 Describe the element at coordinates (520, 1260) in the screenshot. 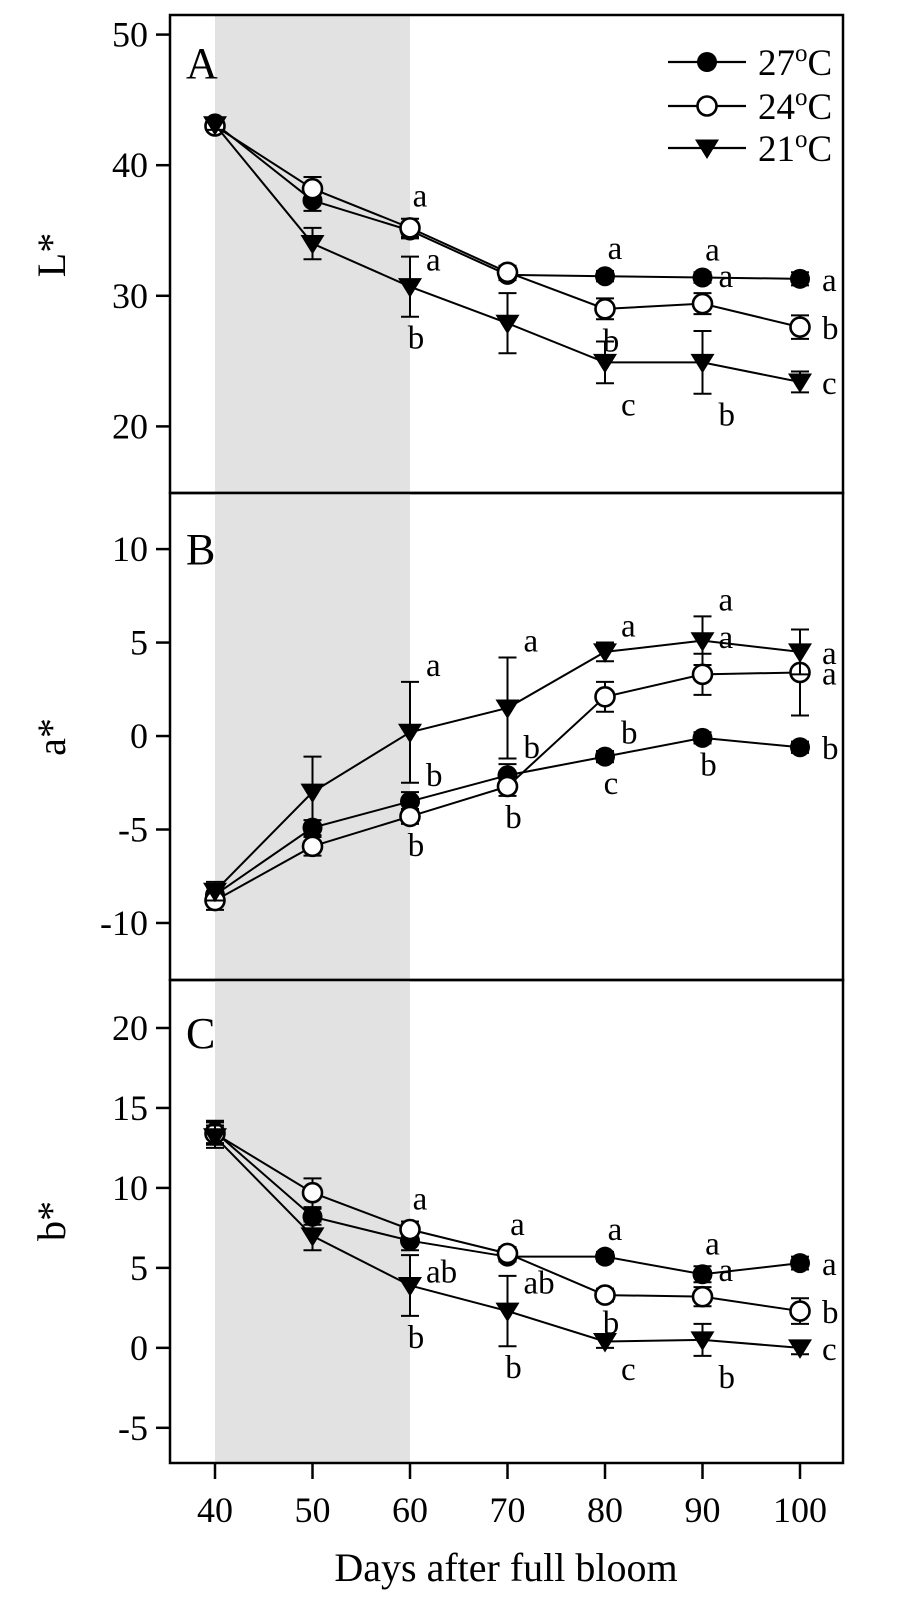

I see `series-21C: bb c bc` at that location.